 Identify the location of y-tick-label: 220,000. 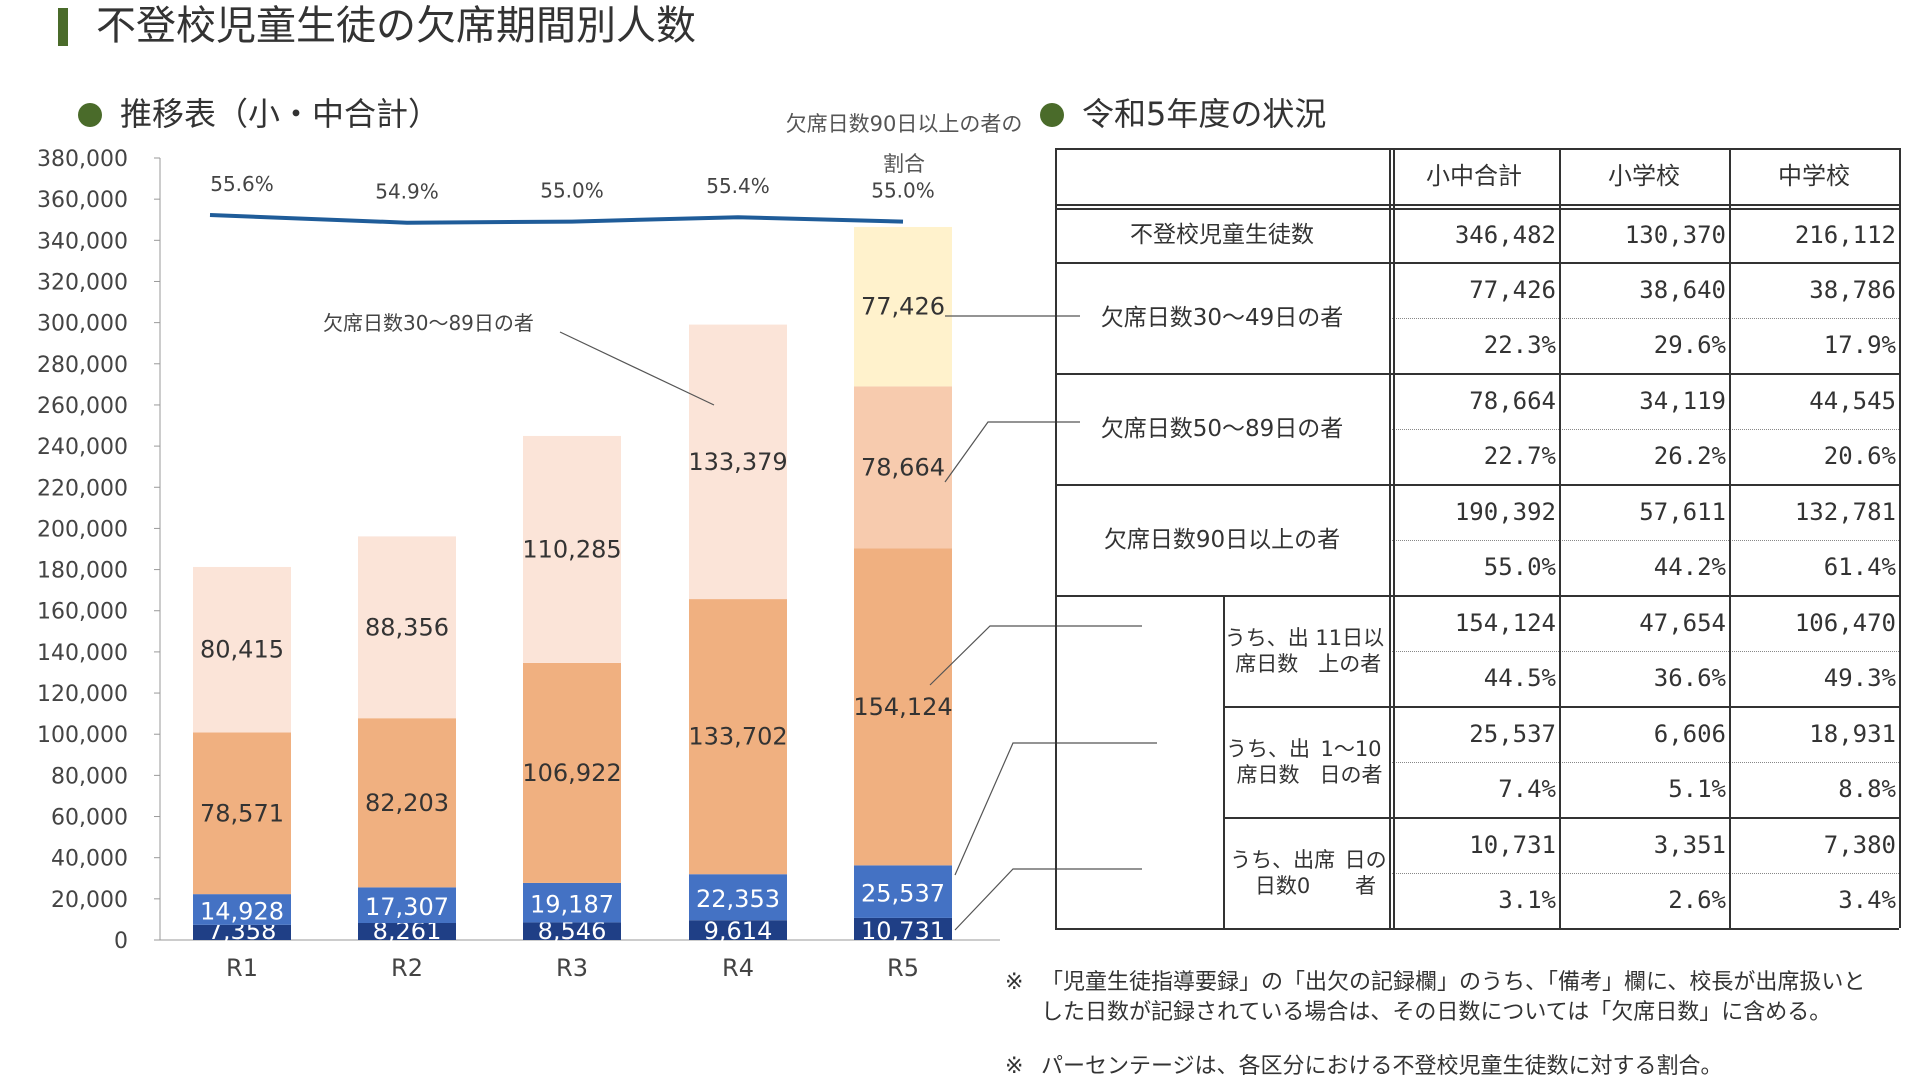
(82, 488).